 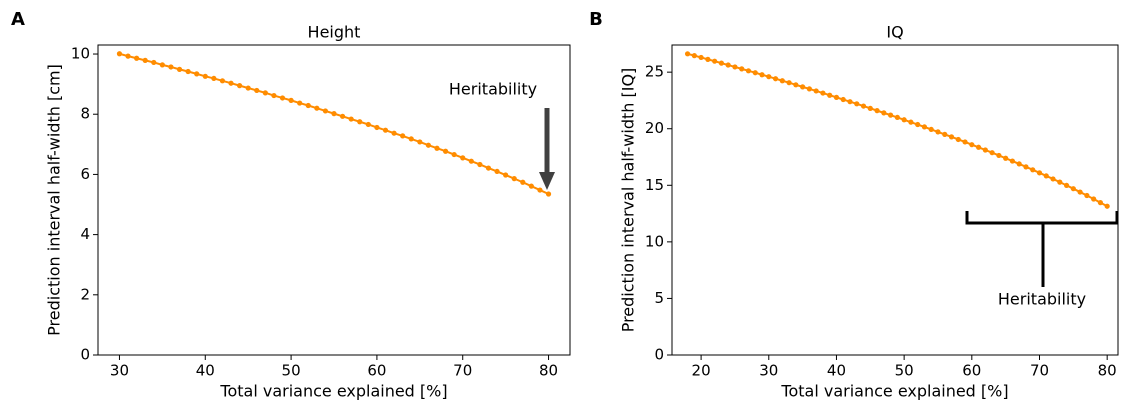 I want to click on chart-title: Height, so click(x=334, y=32).